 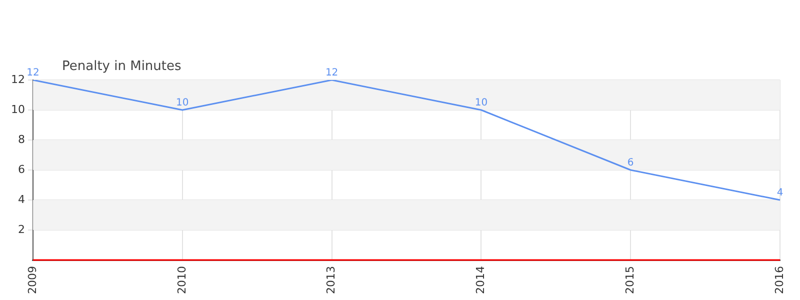 I want to click on chart-title: Penalty in Minutes, so click(x=122, y=66).